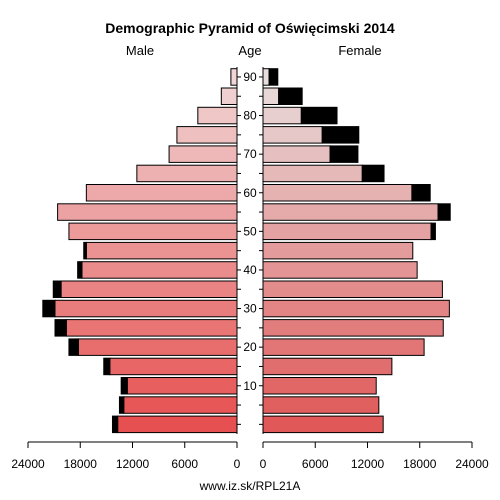 This screenshot has width=500, height=500. Describe the element at coordinates (420, 464) in the screenshot. I see `x-tick-label-right: 18000` at that location.